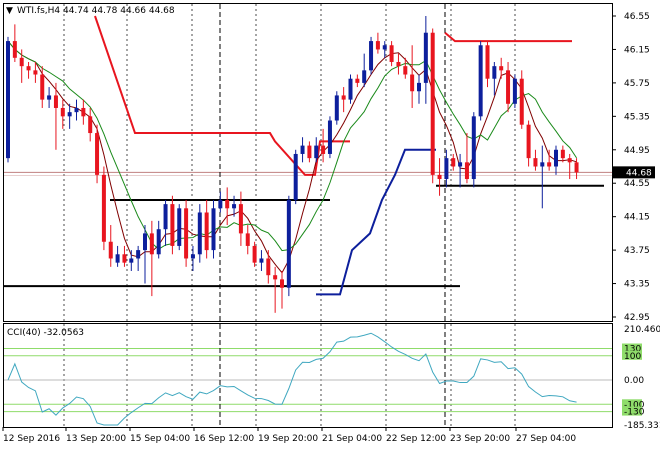 Image resolution: width=660 pixels, height=450 pixels. What do you see at coordinates (634, 381) in the screenshot?
I see `cci-tick-label: 0.00` at bounding box center [634, 381].